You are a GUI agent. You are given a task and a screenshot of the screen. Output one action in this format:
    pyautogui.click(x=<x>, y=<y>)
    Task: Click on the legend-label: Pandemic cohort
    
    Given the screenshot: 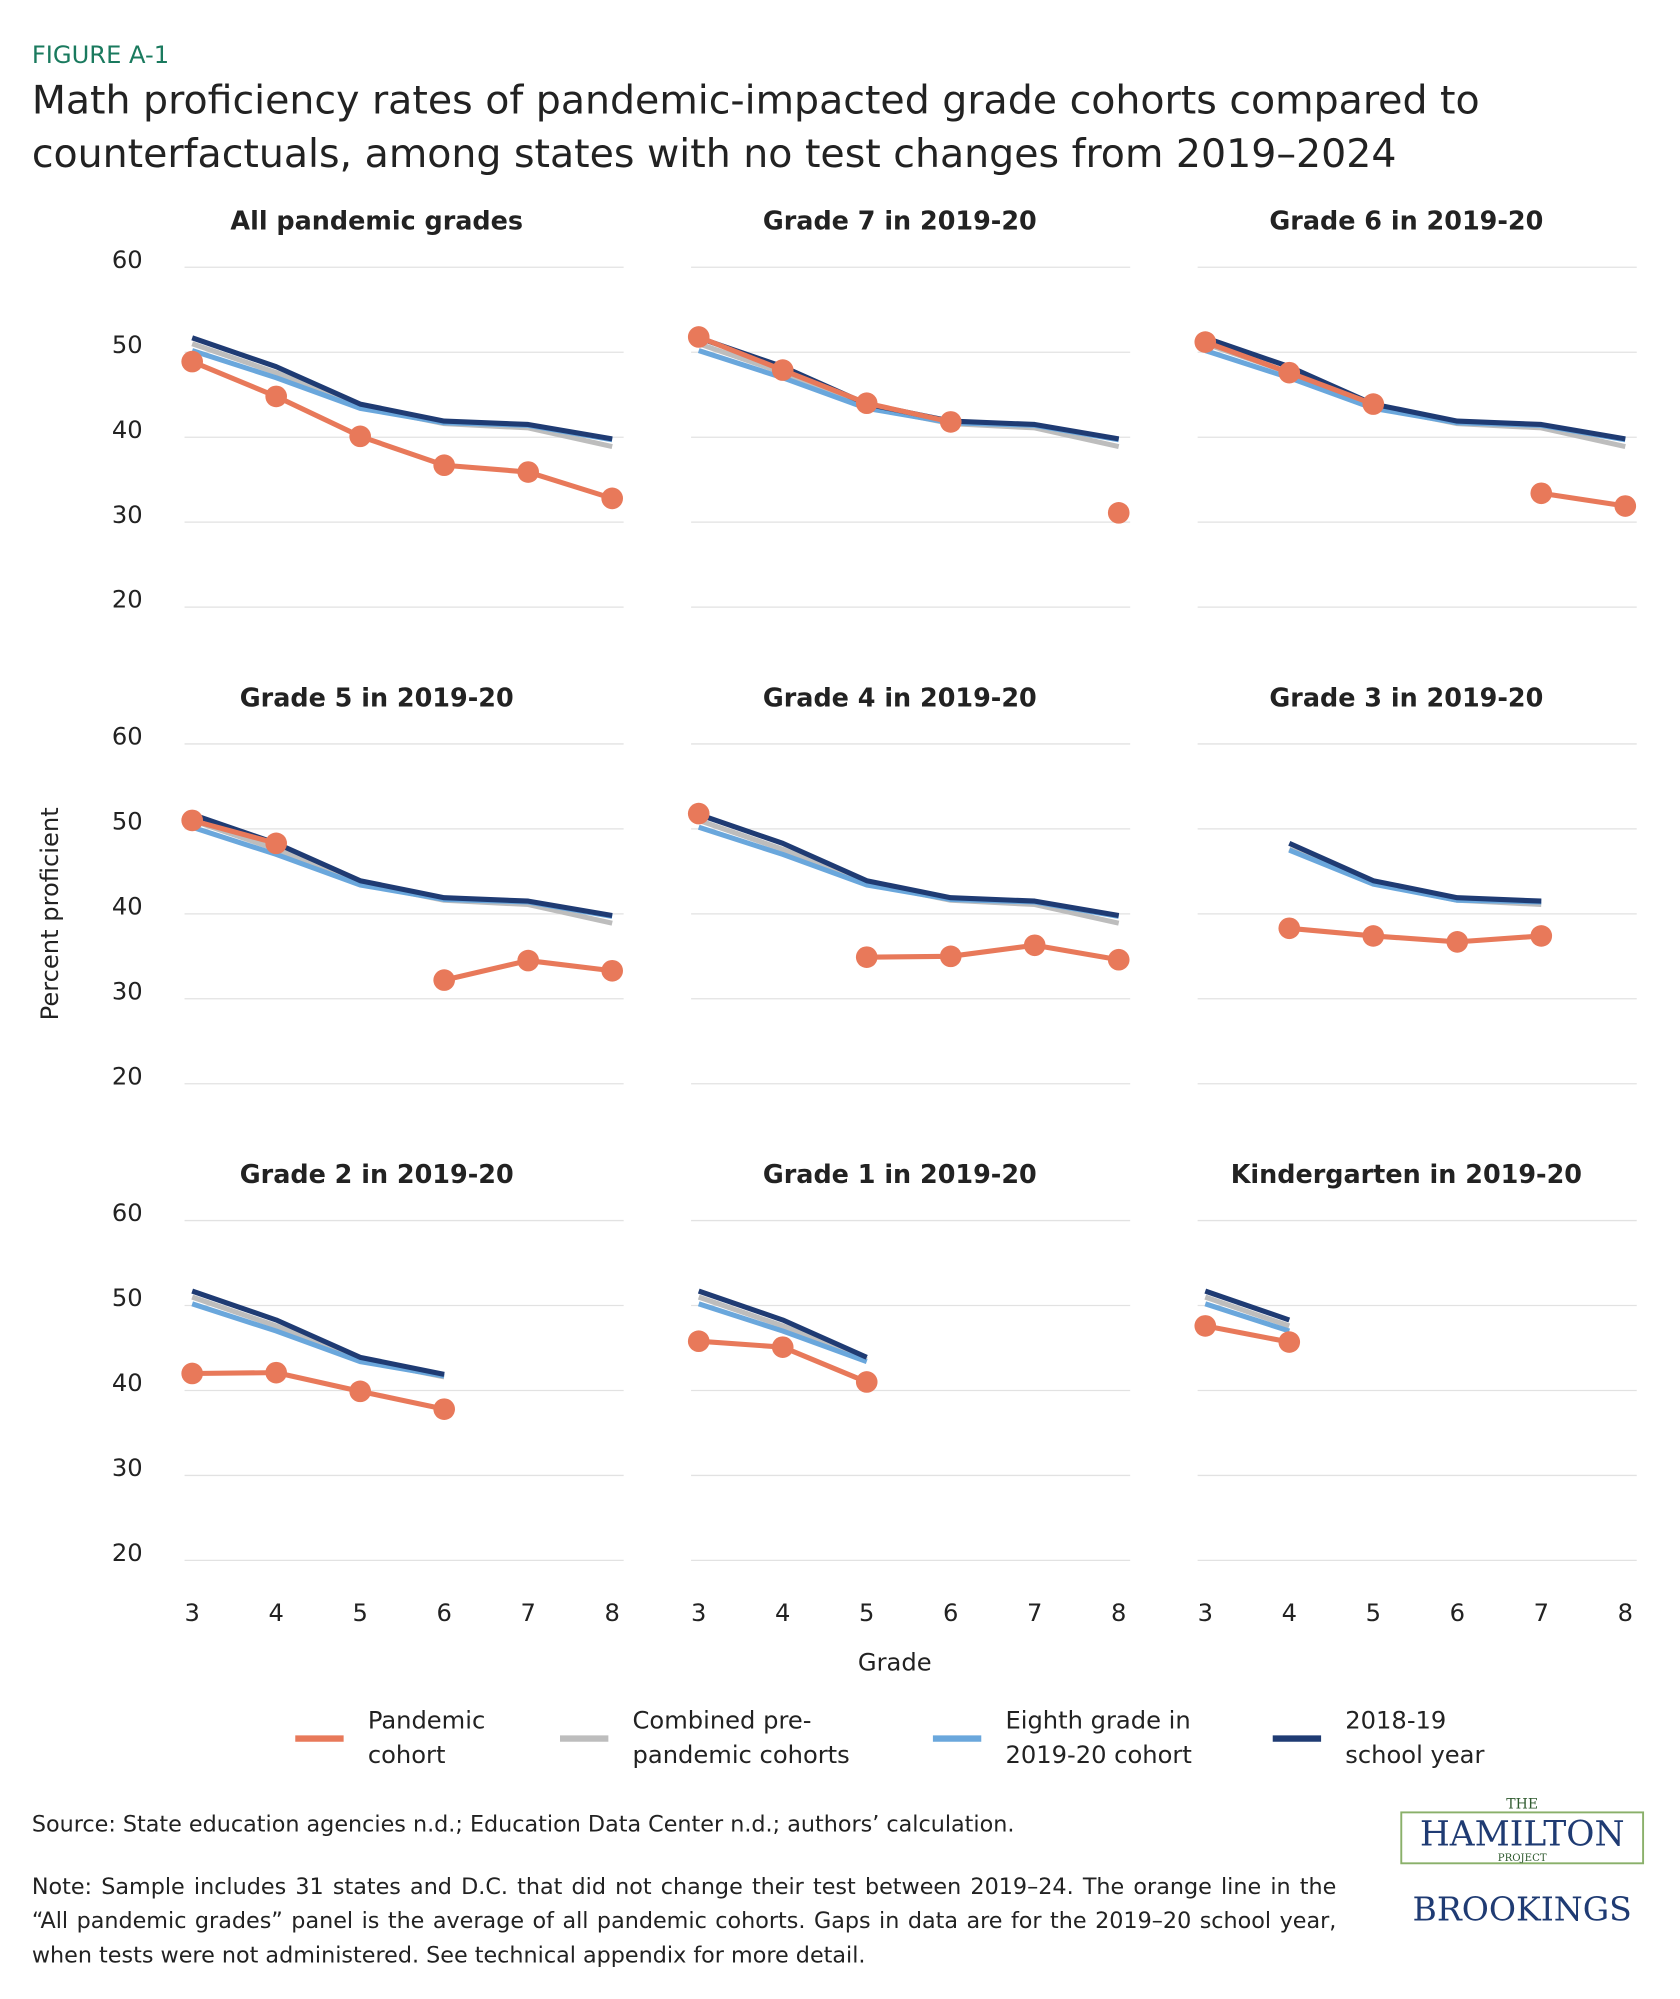 What is the action you would take?
    pyautogui.click(x=426, y=1738)
    